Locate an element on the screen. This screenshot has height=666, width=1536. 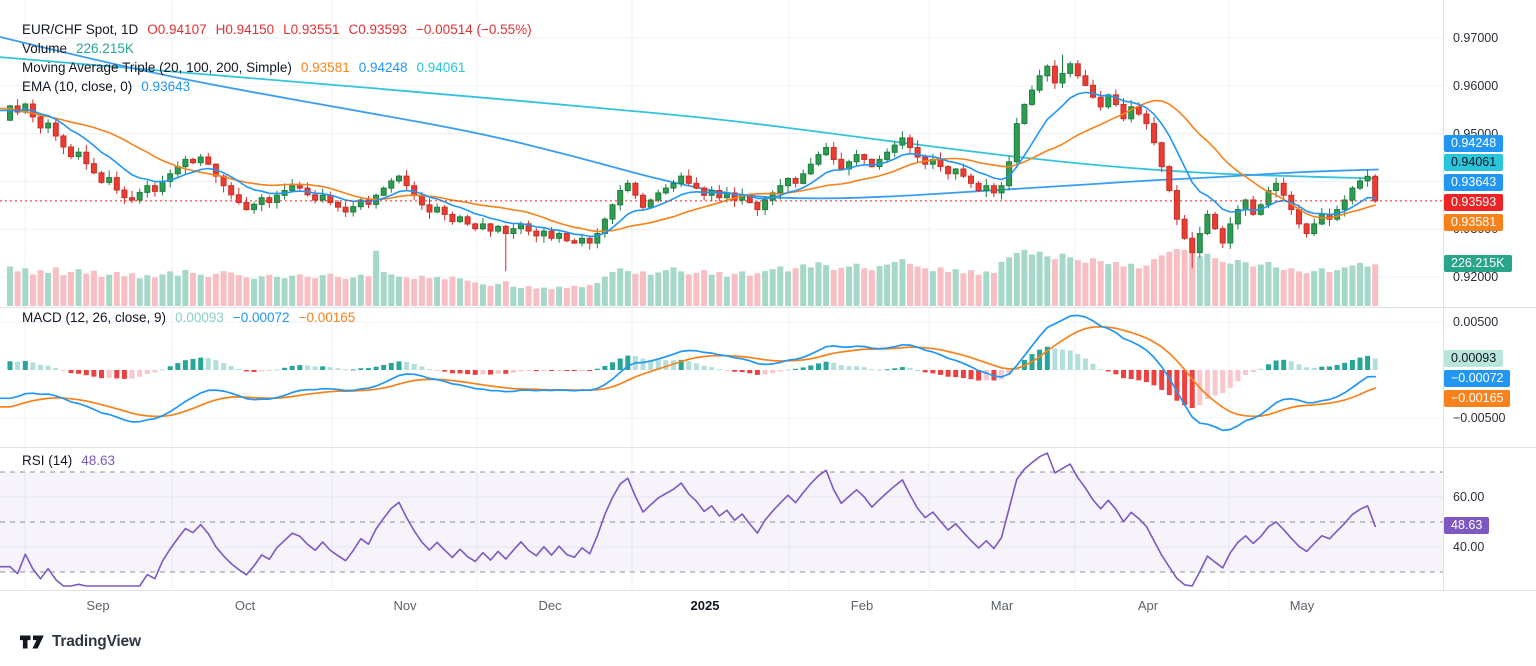
month-label: Feb is located at coordinates (862, 605).